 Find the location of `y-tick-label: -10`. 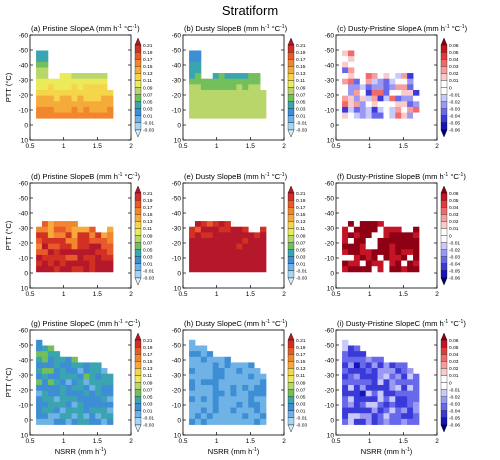

y-tick-label: -10 is located at coordinates (177, 405).